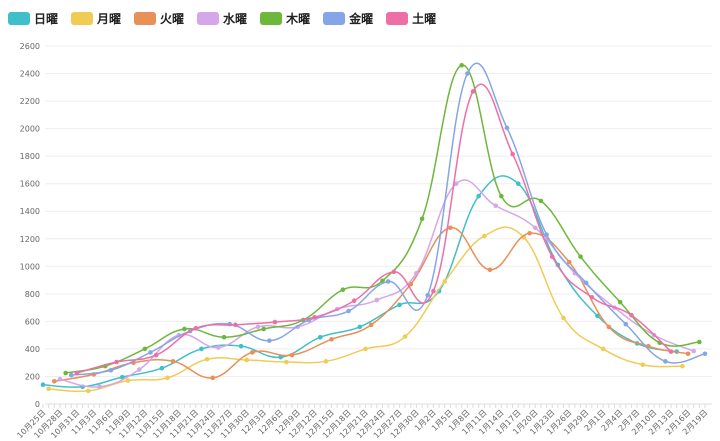 This screenshot has height=441, width=720. I want to click on y-tick-label: 1200, so click(30, 239).